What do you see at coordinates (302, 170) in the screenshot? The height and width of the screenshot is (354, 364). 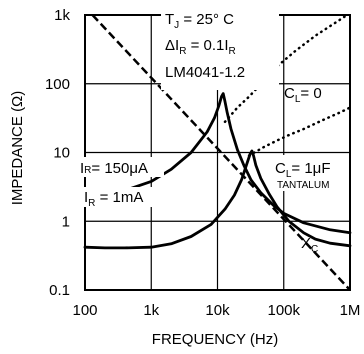 I see `cl-1uf-label: CL= 1μF` at bounding box center [302, 170].